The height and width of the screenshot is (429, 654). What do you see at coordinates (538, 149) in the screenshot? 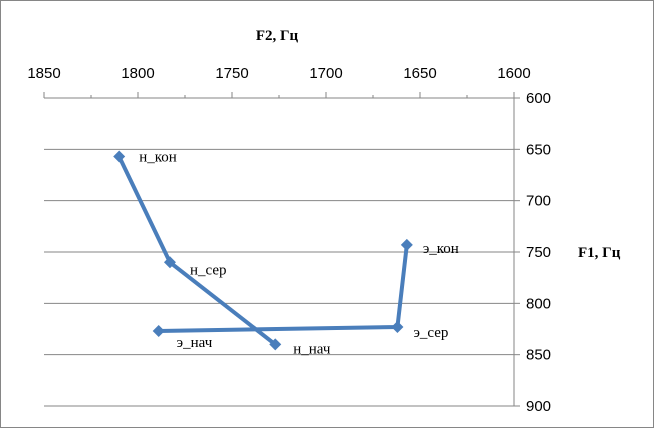
I see `y-tick-label-650: 650` at bounding box center [538, 149].